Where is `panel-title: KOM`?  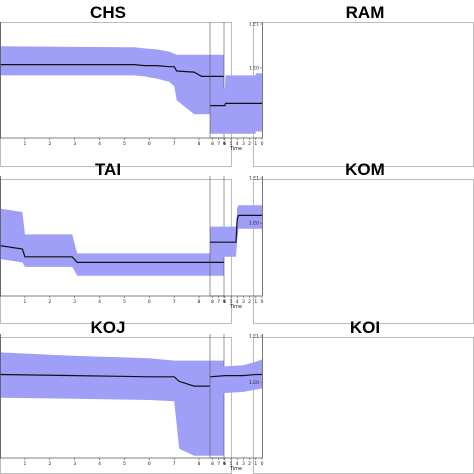
panel-title: KOM is located at coordinates (365, 169).